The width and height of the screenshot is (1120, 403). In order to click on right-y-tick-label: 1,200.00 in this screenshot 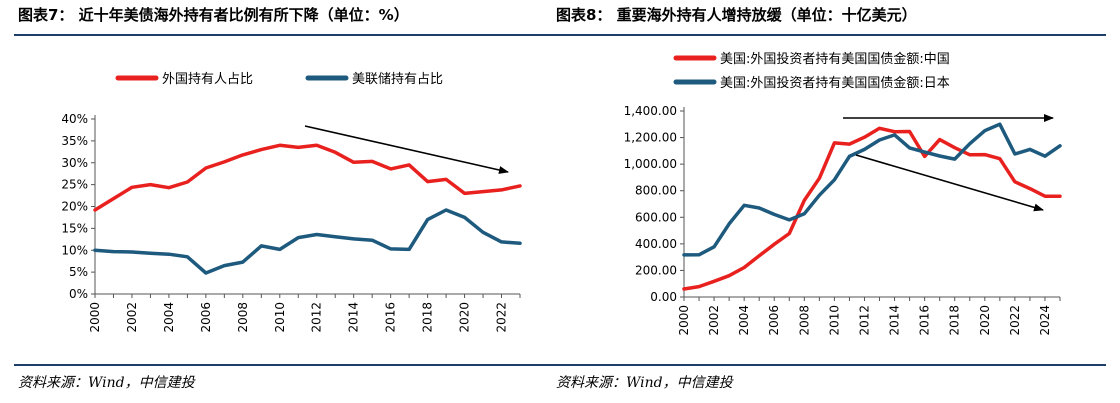, I will do `click(650, 138)`.